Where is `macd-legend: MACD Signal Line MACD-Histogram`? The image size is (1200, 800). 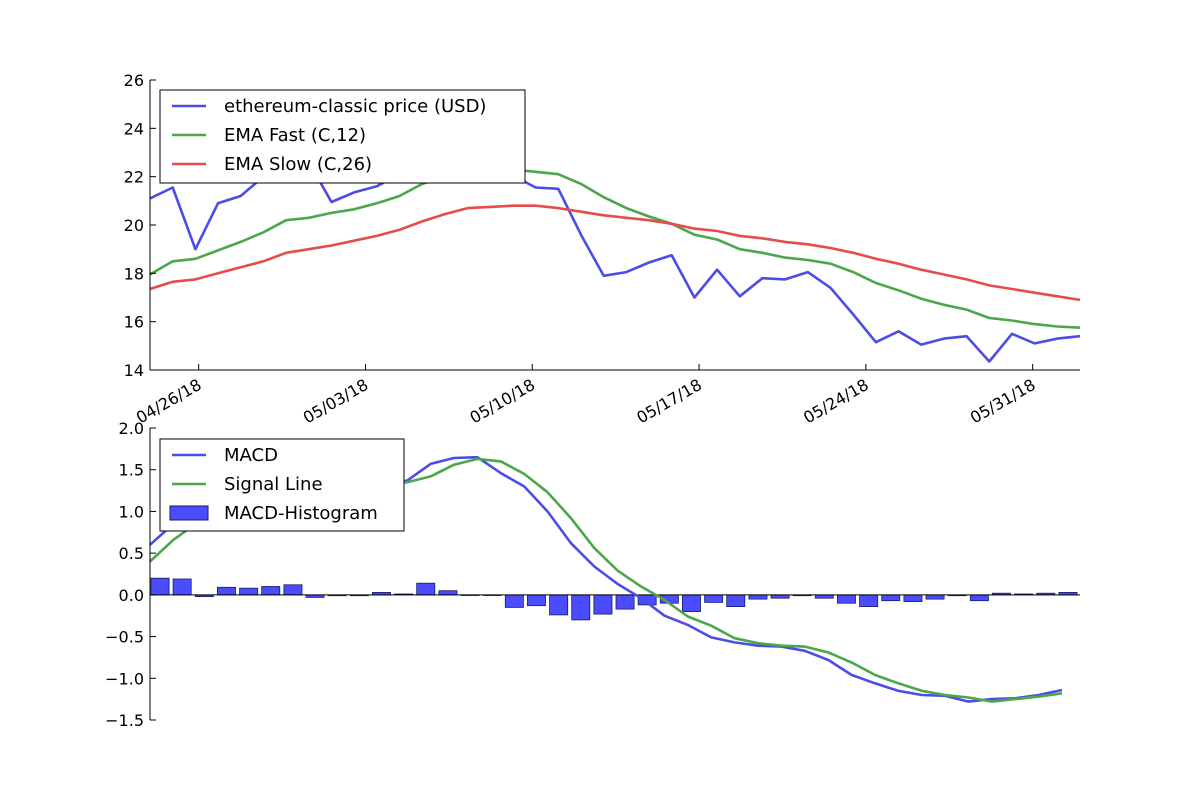 macd-legend: MACD Signal Line MACD-Histogram is located at coordinates (282, 485).